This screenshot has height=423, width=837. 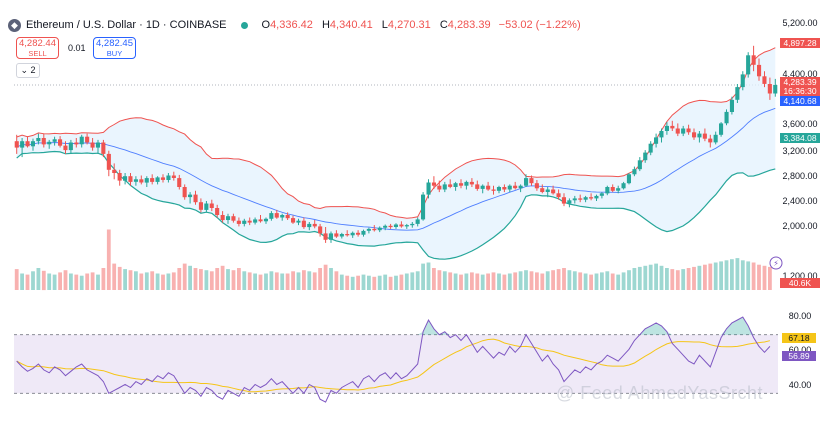 What do you see at coordinates (114, 48) in the screenshot?
I see `buy-button: 4,282.45 BUY` at bounding box center [114, 48].